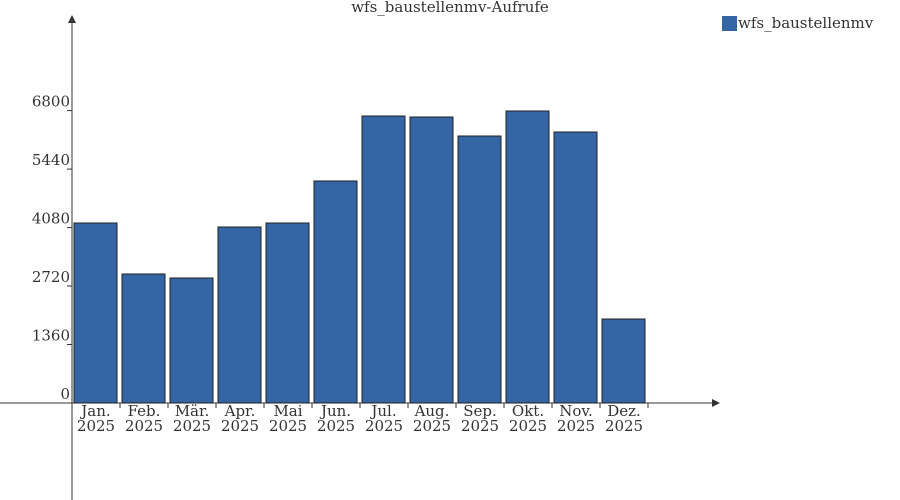  Describe the element at coordinates (432, 418) in the screenshot. I see `x-tick-label: Aug. 2025` at that location.